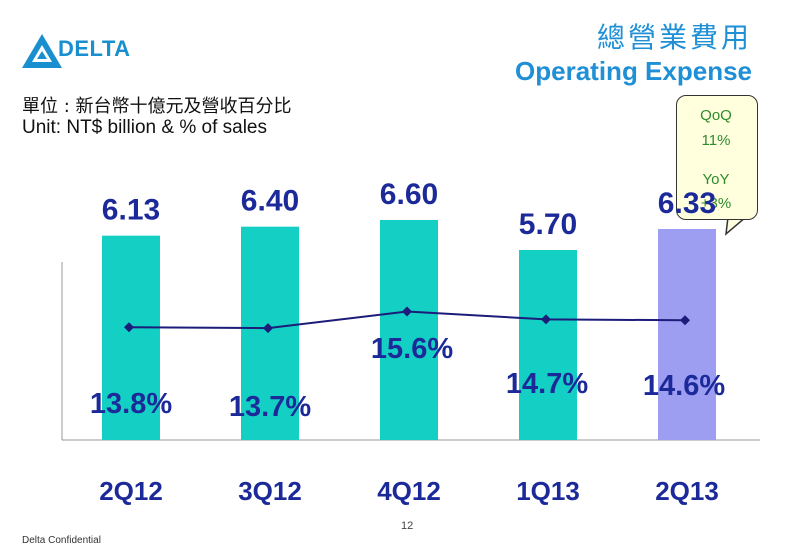  What do you see at coordinates (546, 319) in the screenshot?
I see `percent-marker-1Q13` at bounding box center [546, 319].